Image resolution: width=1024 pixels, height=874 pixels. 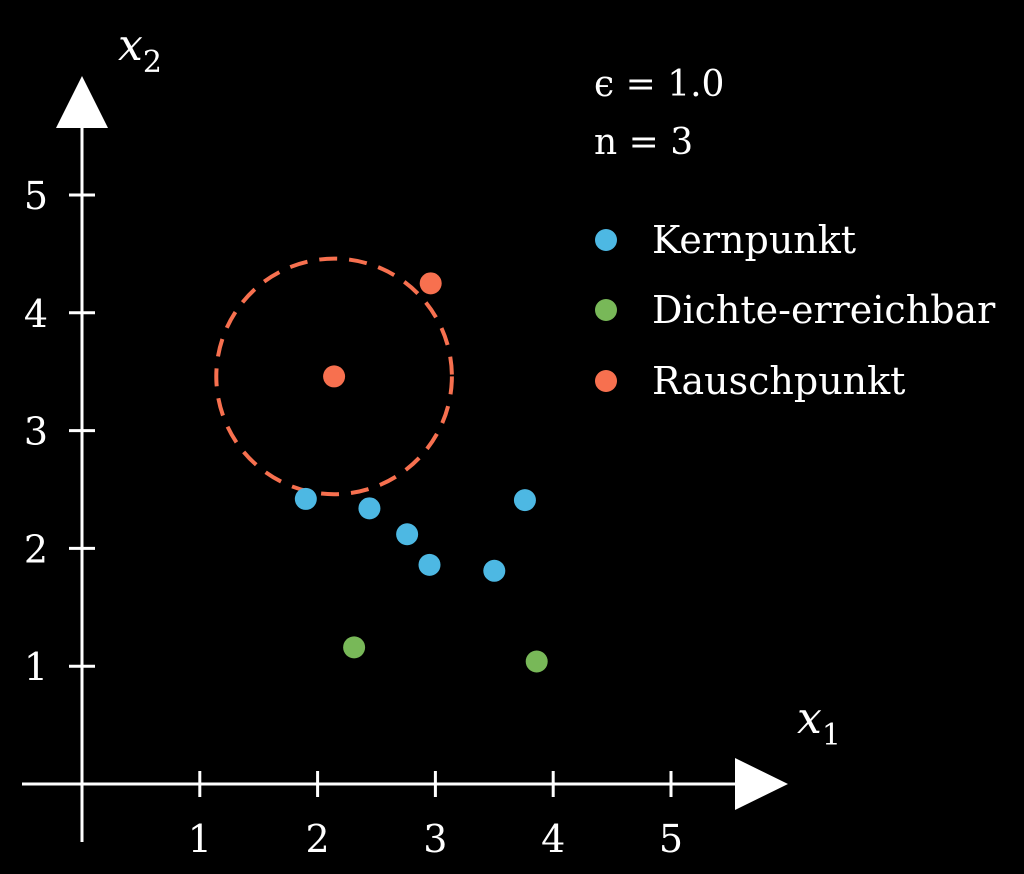 What do you see at coordinates (36, 667) in the screenshot?
I see `y-tick-label: 1` at bounding box center [36, 667].